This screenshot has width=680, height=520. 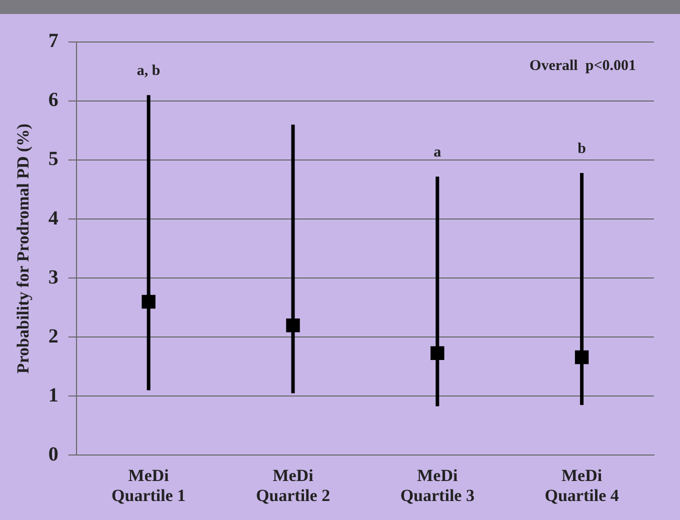 What do you see at coordinates (582, 486) in the screenshot?
I see `x-tick-label: MeDi Quartile 4` at bounding box center [582, 486].